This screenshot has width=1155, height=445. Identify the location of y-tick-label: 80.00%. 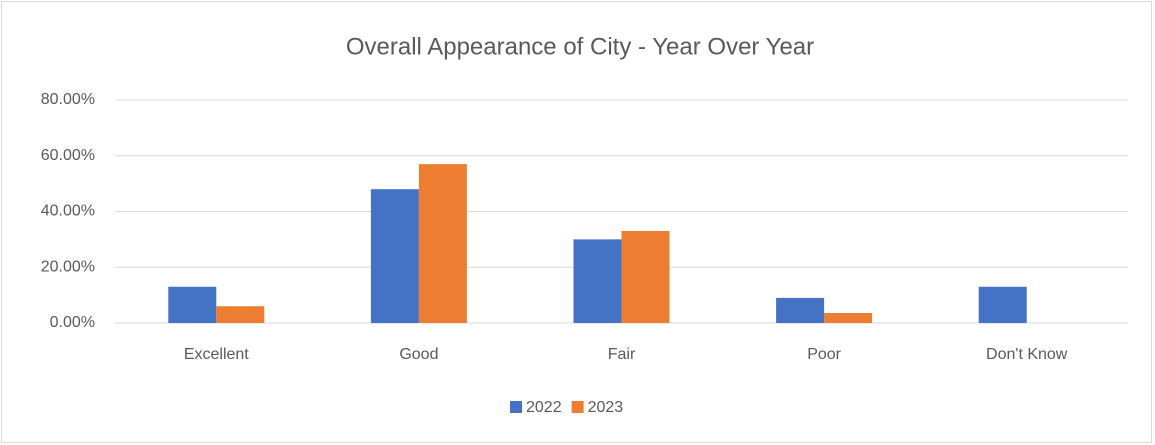
(68, 99).